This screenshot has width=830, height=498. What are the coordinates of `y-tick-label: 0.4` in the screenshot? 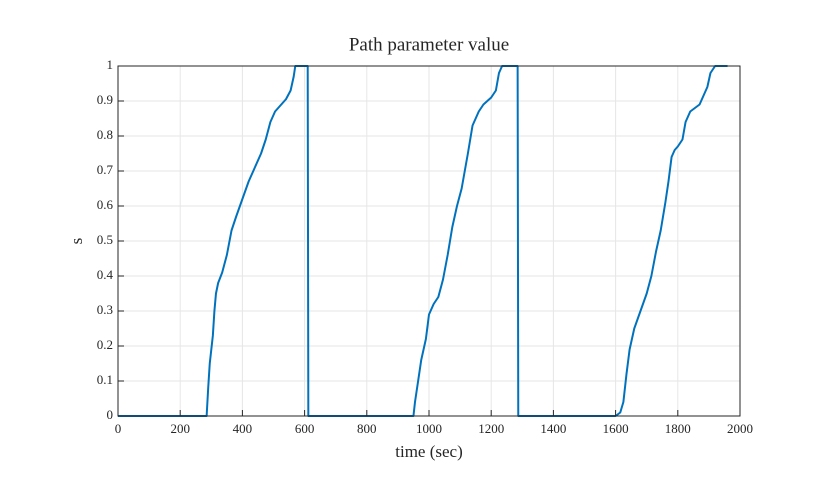 It's located at (105, 274).